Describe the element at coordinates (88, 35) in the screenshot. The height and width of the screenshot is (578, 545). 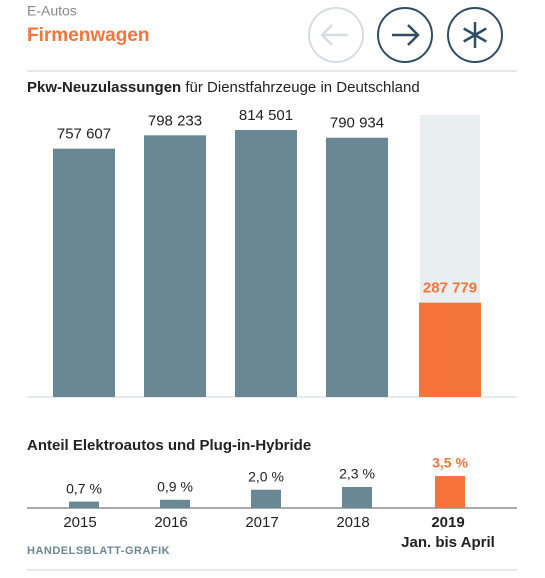
I see `title: Firmenwagen` at that location.